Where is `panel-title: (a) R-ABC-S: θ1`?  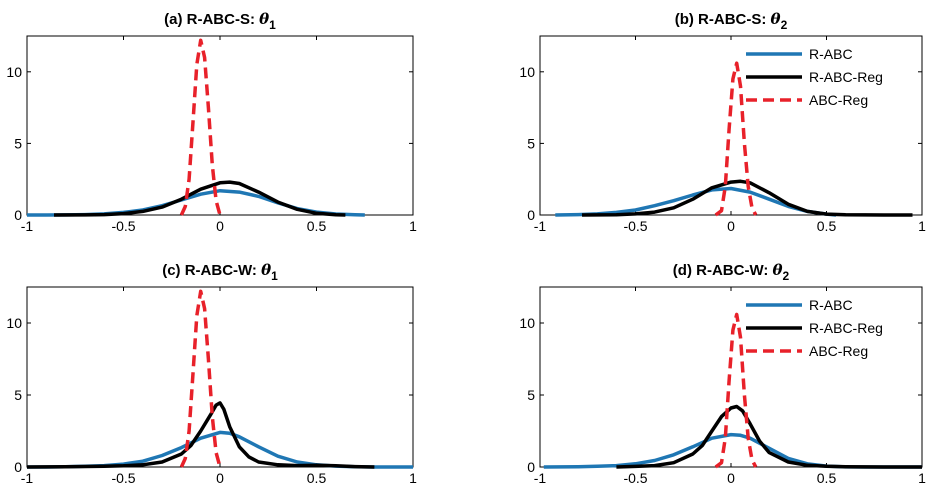
panel-title: (a) R-ABC-S: θ1 is located at coordinates (220, 21).